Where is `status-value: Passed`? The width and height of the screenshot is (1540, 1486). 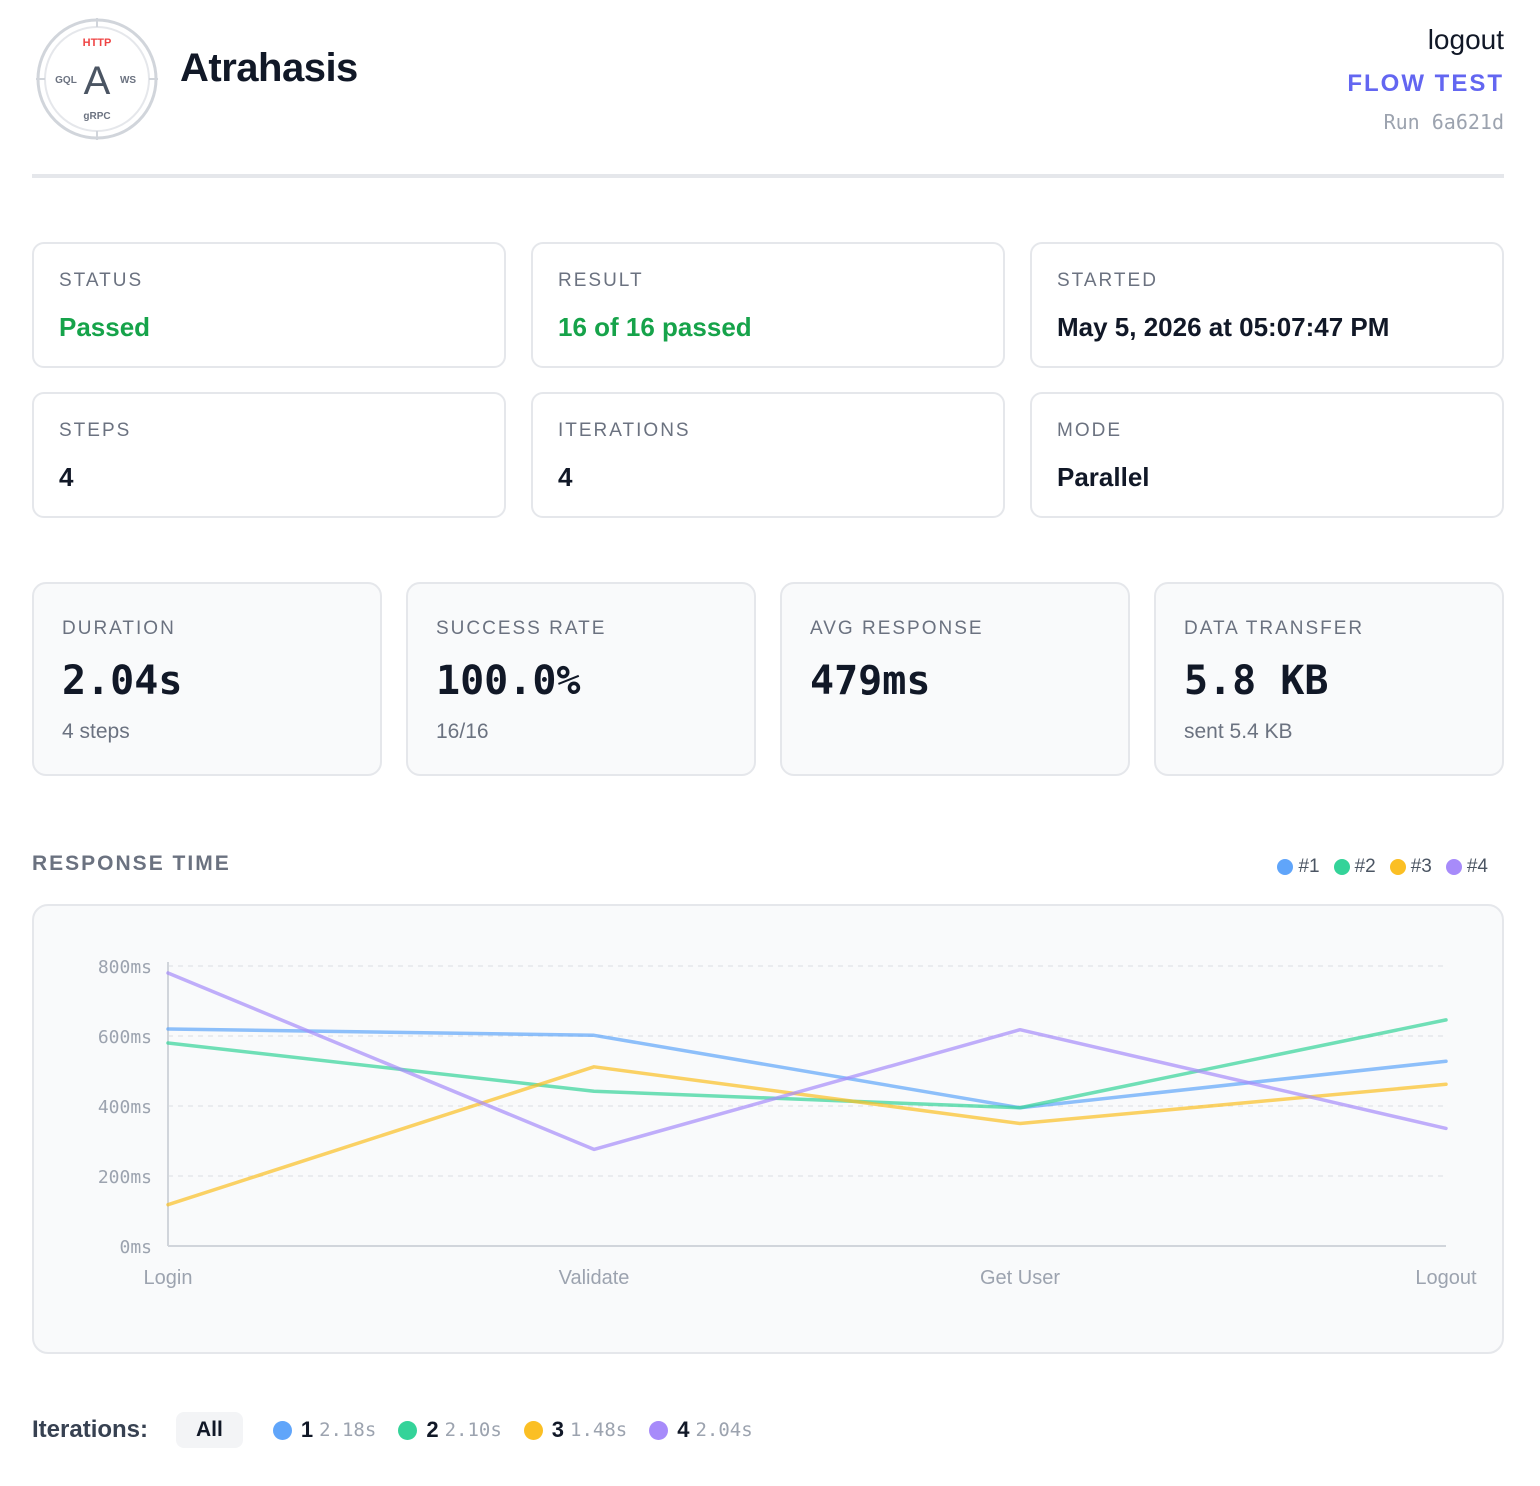
status-value: Passed is located at coordinates (105, 327).